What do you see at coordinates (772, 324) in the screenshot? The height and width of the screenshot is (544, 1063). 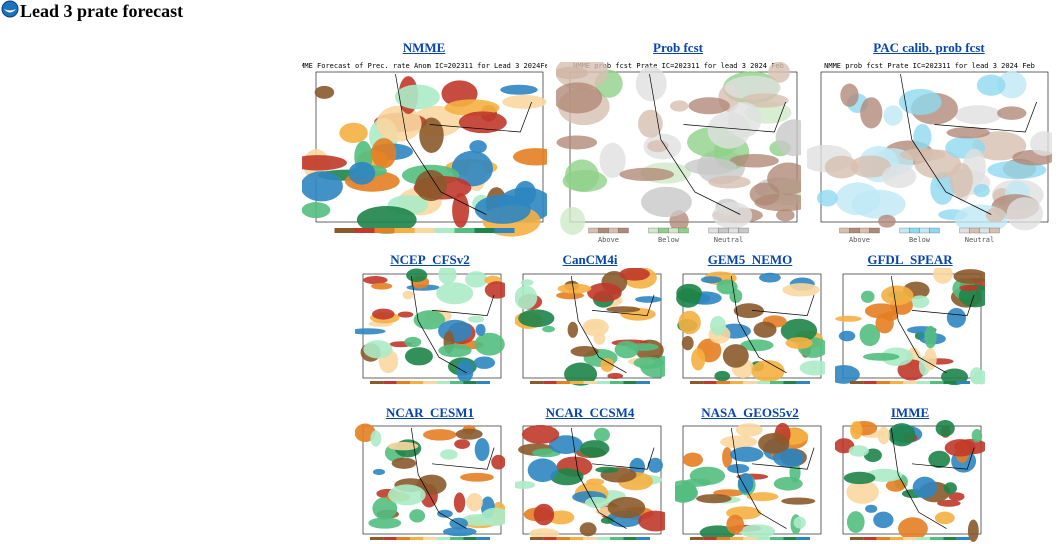 I see `coastline` at bounding box center [772, 324].